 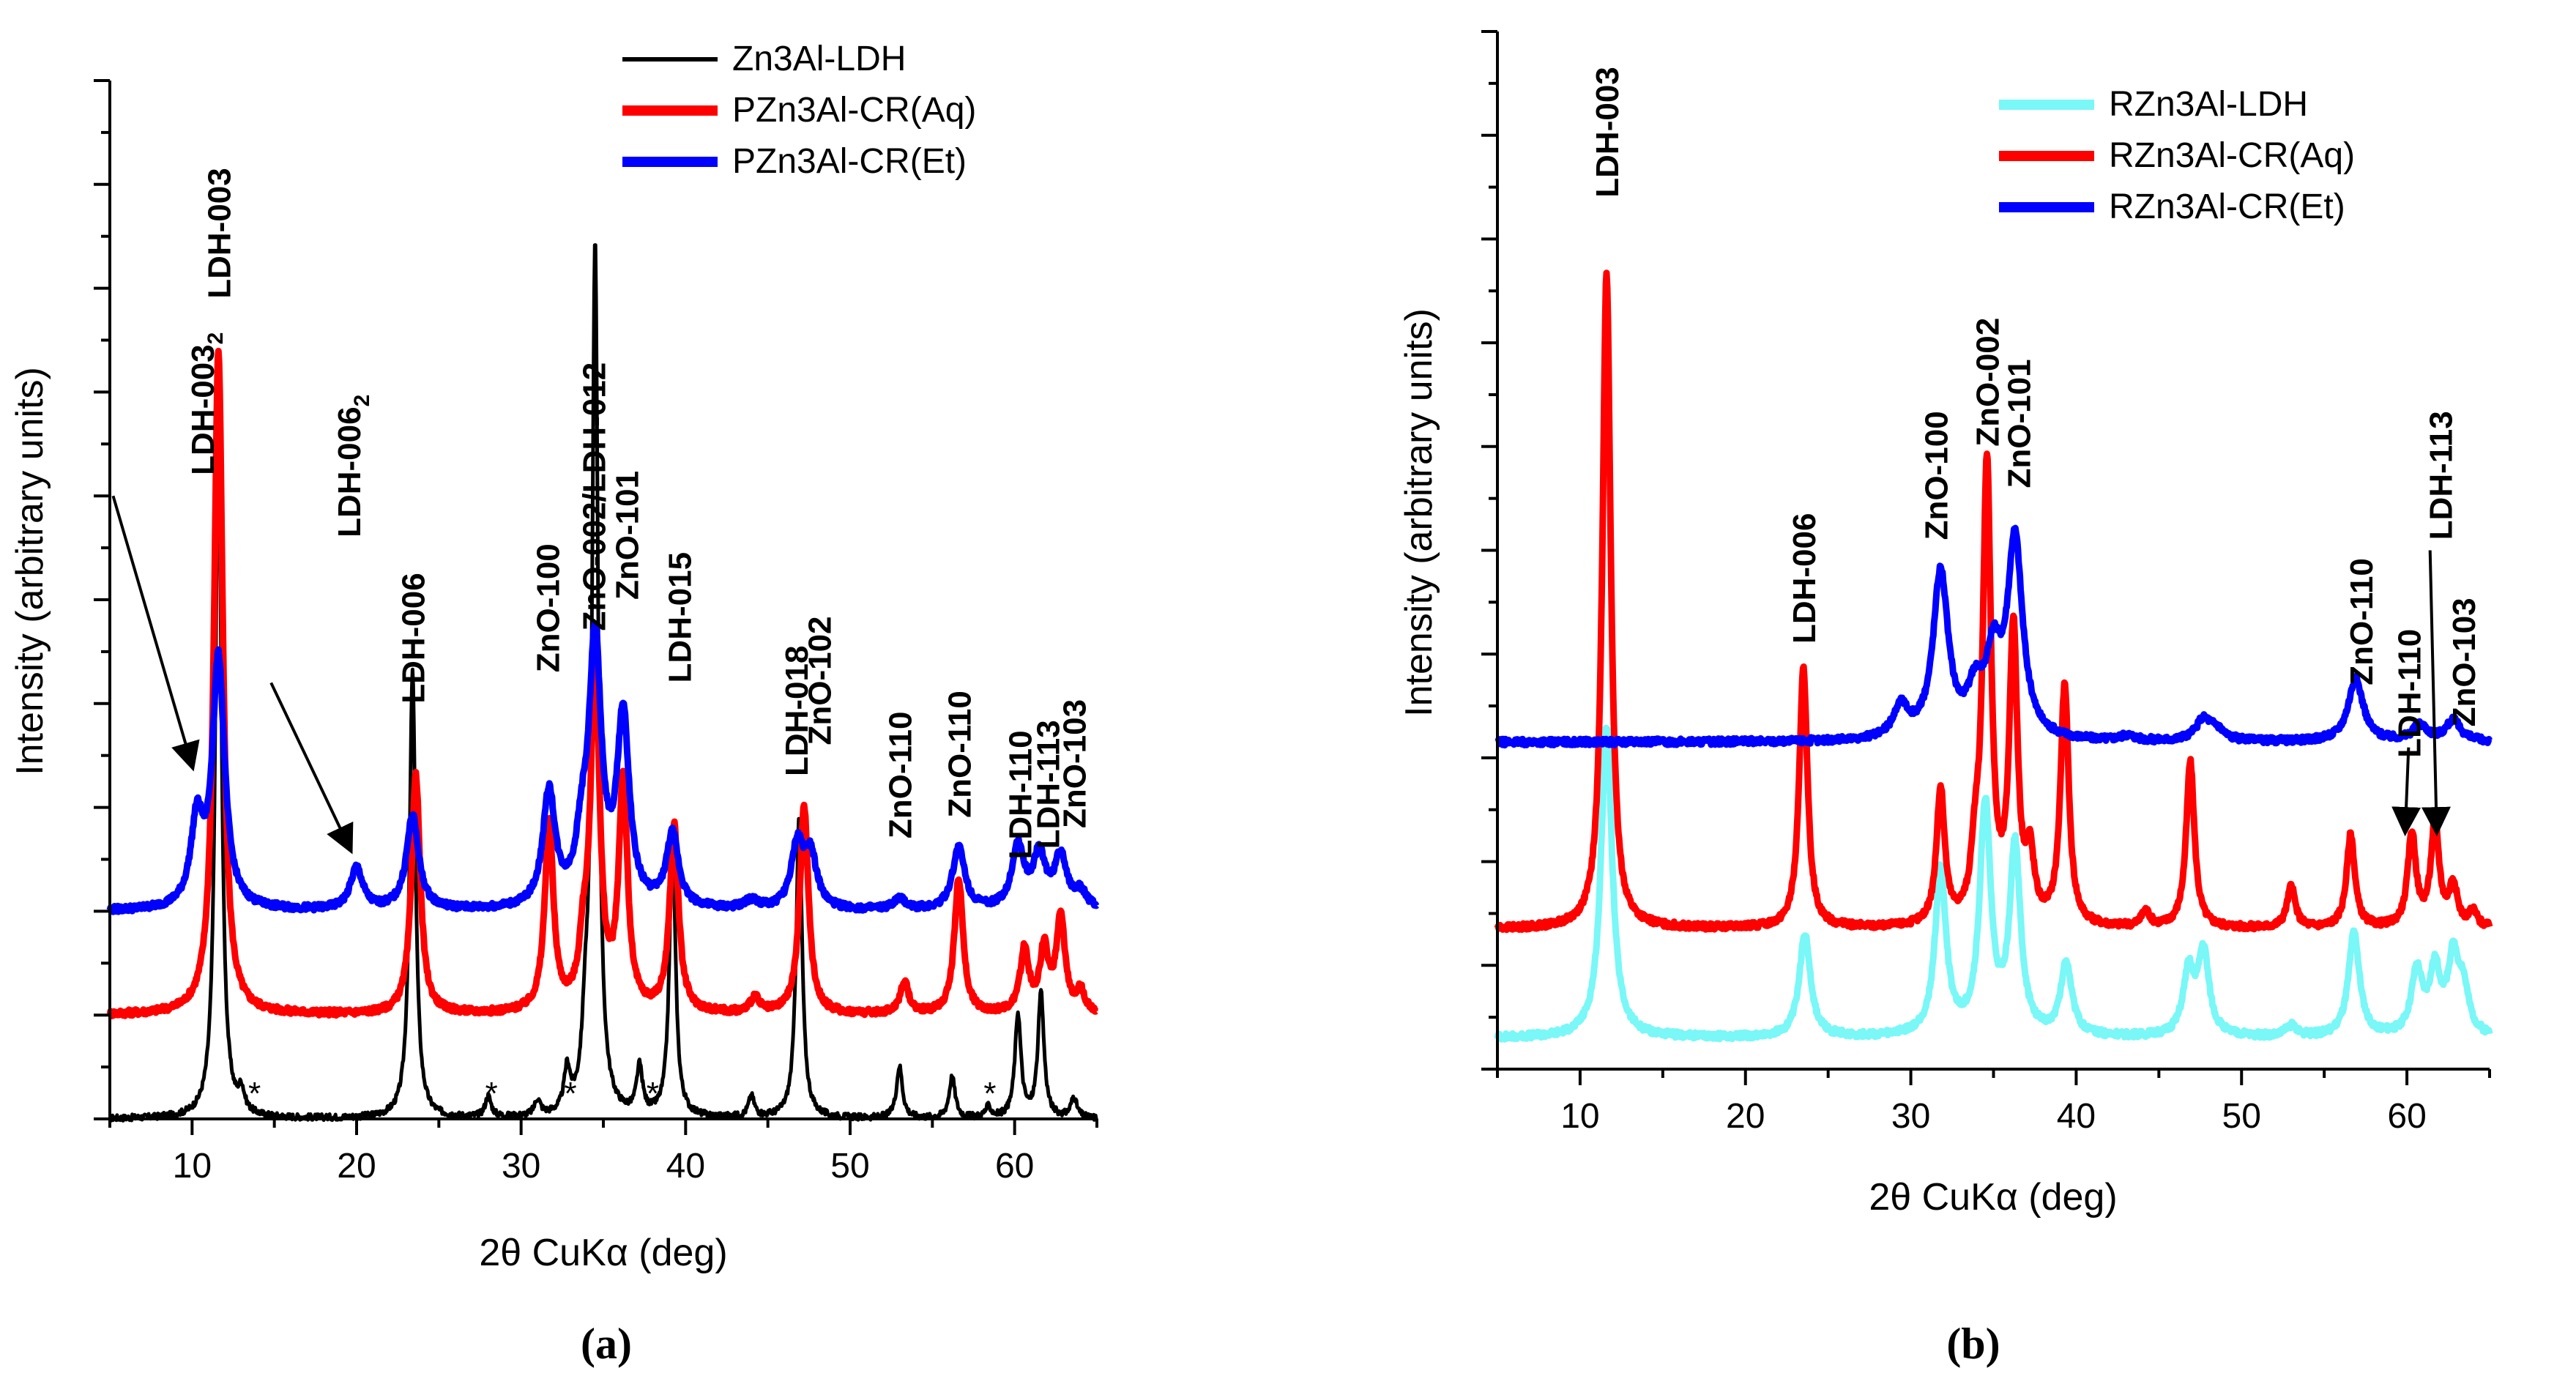 What do you see at coordinates (2208, 104) in the screenshot?
I see `legend-label: RZn3Al-LDH` at bounding box center [2208, 104].